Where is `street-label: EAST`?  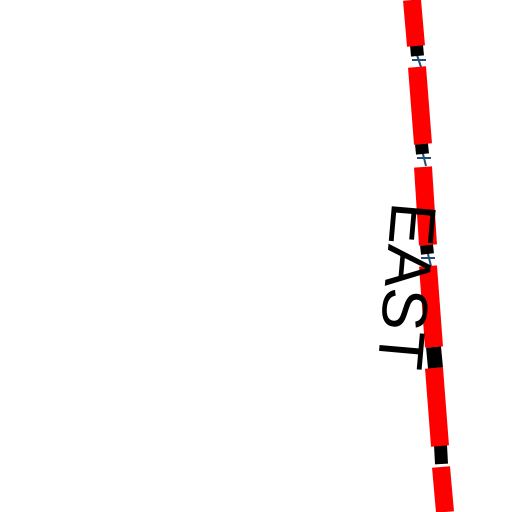 street-label: EAST is located at coordinates (407, 286).